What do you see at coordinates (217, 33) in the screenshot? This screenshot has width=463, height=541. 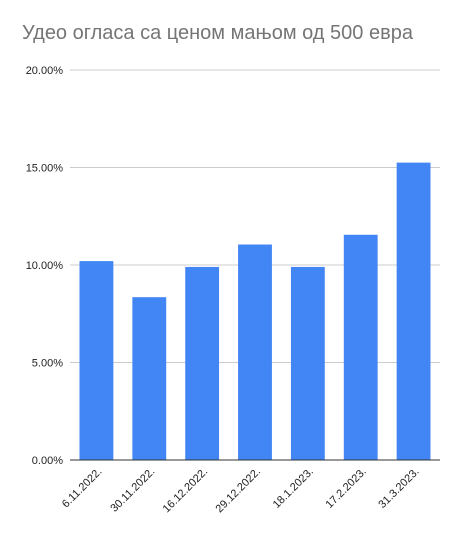 I see `chart-title: Удео огласа са ценом мањом од 500 евра` at bounding box center [217, 33].